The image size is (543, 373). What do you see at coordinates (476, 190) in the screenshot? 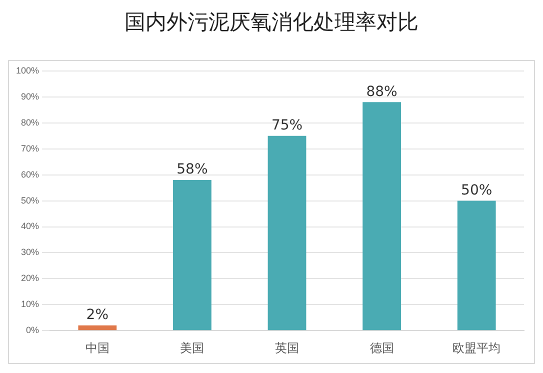
I see `data-label: 50%` at bounding box center [476, 190].